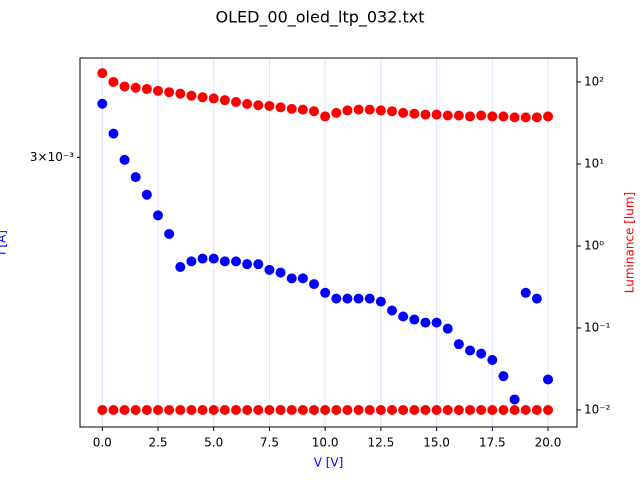 This screenshot has height=480, width=640. Describe the element at coordinates (381, 443) in the screenshot. I see `x-tick-label: 12.5` at that location.